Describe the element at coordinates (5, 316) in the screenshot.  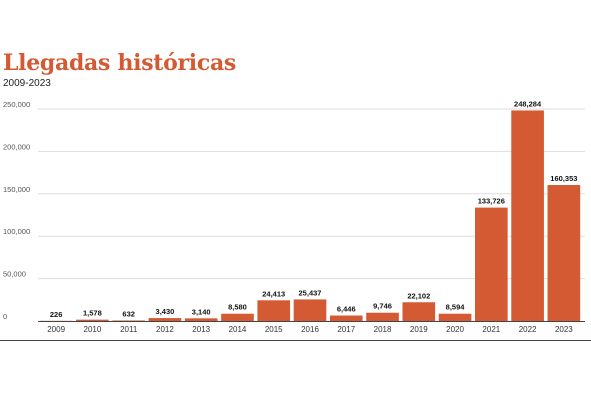
I see `y-tick-label: 0` at that location.